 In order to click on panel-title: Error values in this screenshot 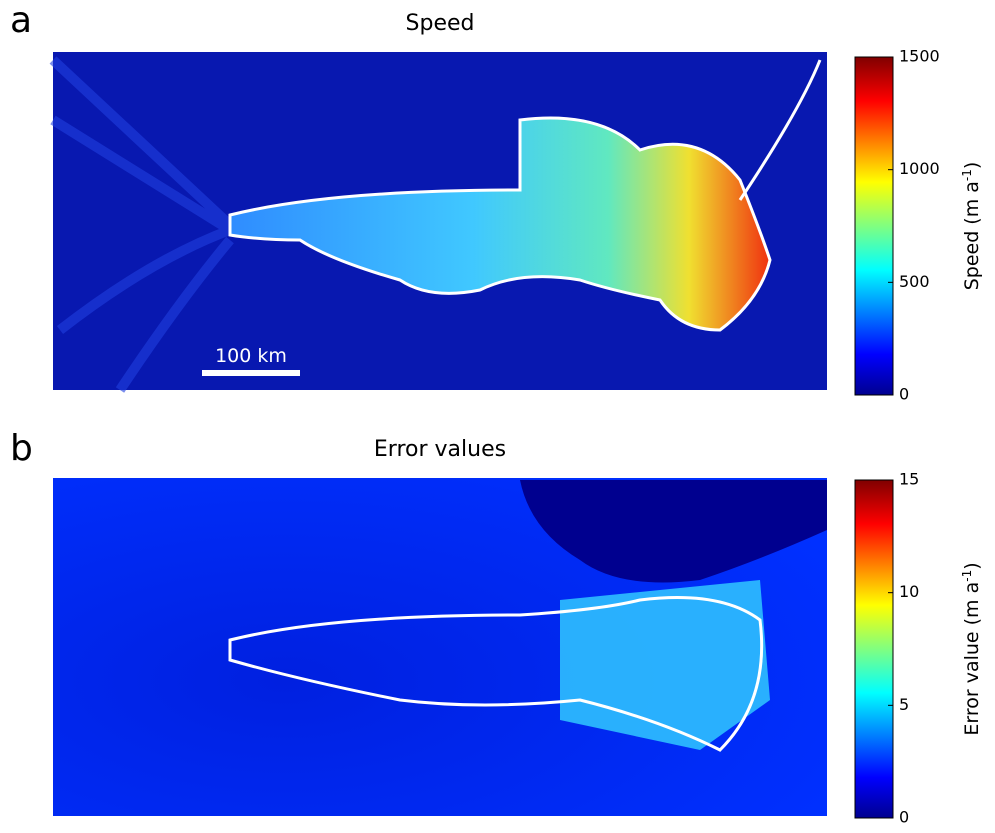, I will do `click(440, 449)`.